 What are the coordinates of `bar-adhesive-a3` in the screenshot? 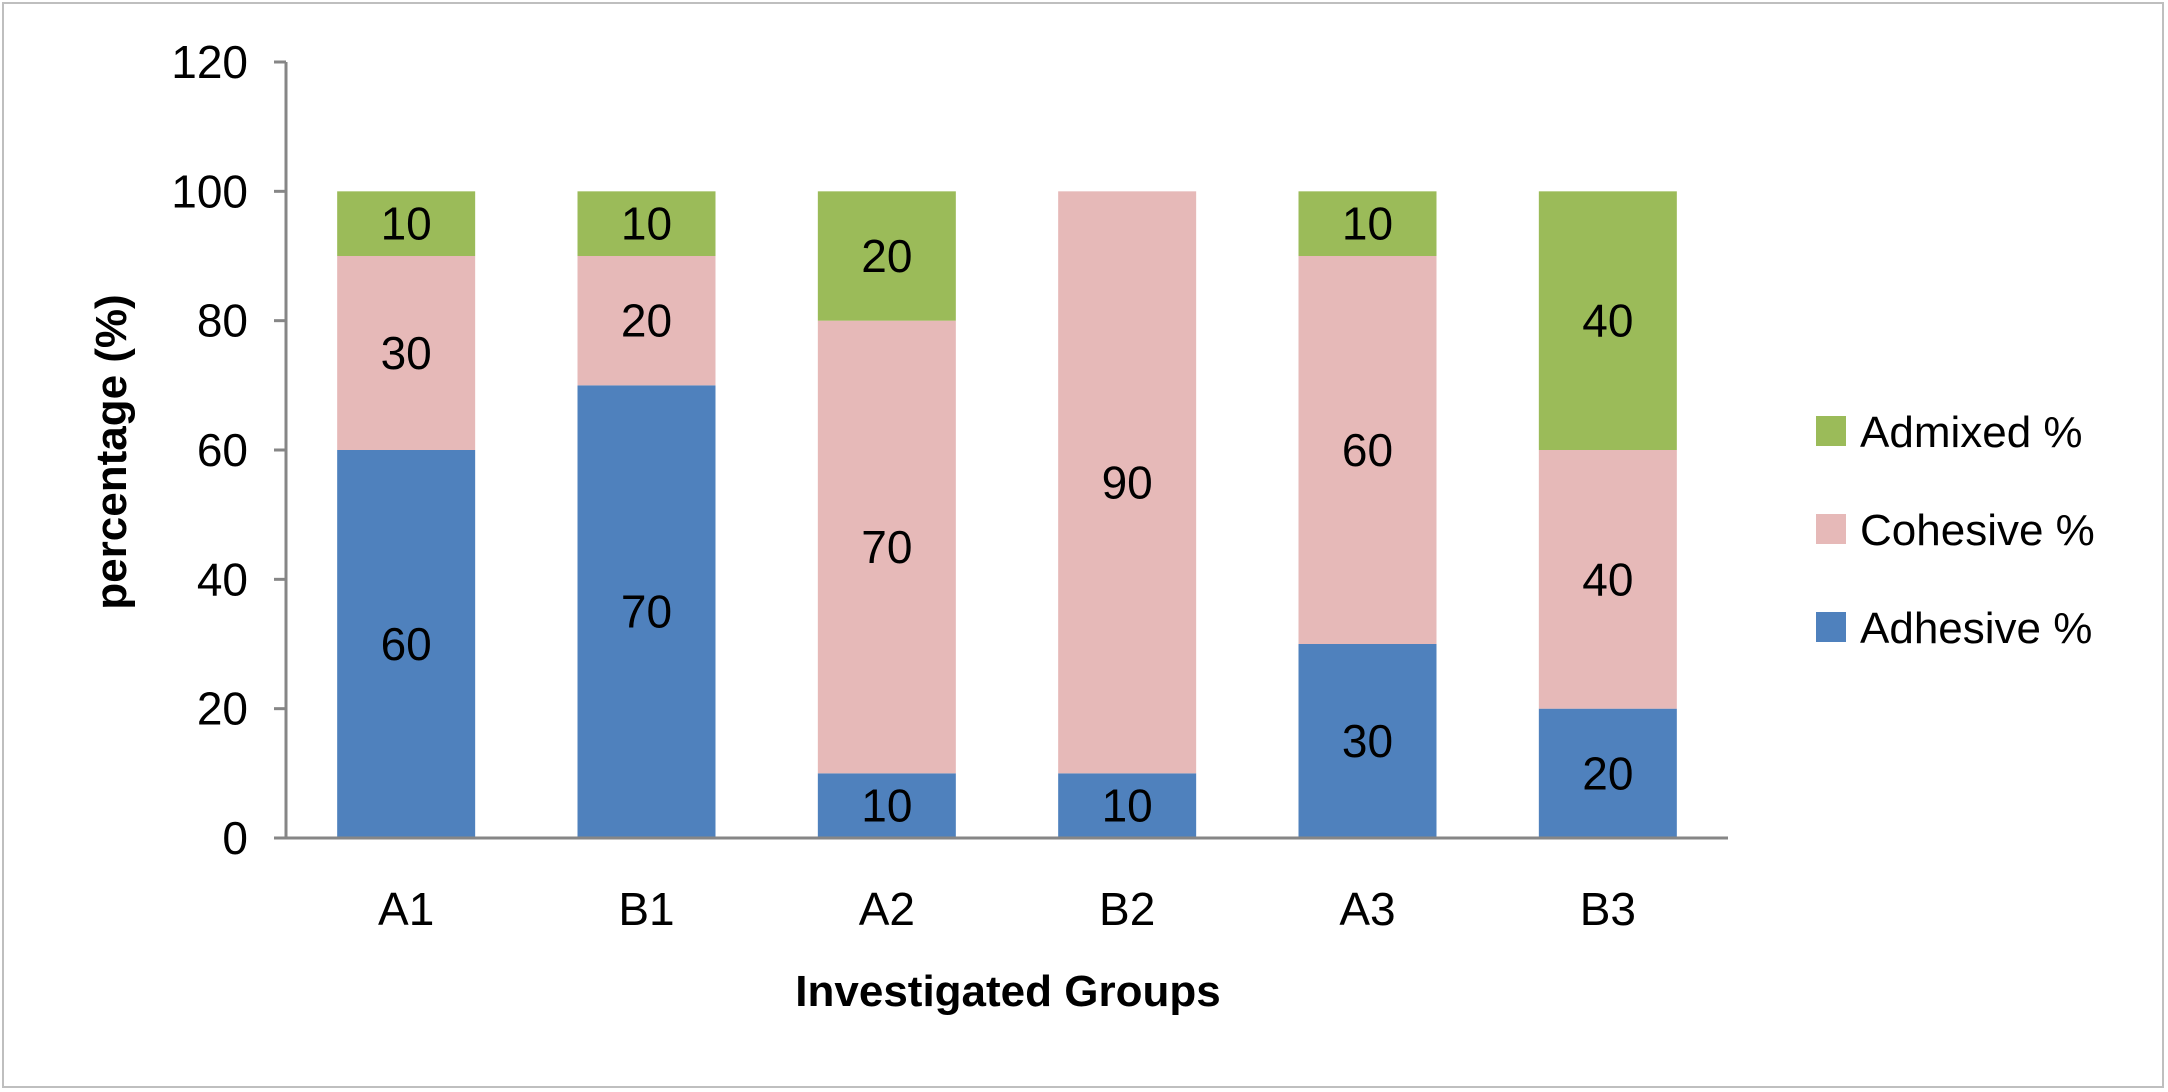 It's located at (1367, 741).